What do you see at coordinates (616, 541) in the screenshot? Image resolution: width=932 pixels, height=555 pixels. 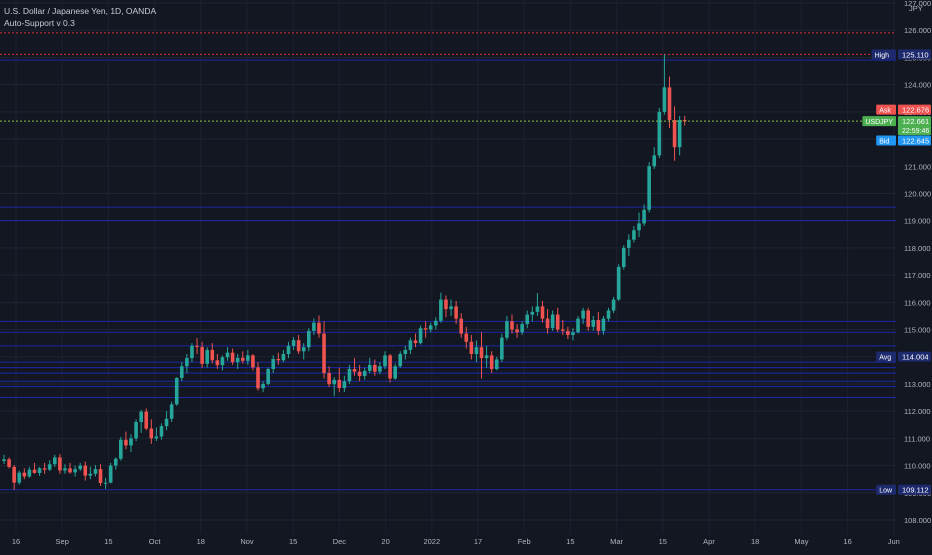 I see `time-tick-label: Mar` at bounding box center [616, 541].